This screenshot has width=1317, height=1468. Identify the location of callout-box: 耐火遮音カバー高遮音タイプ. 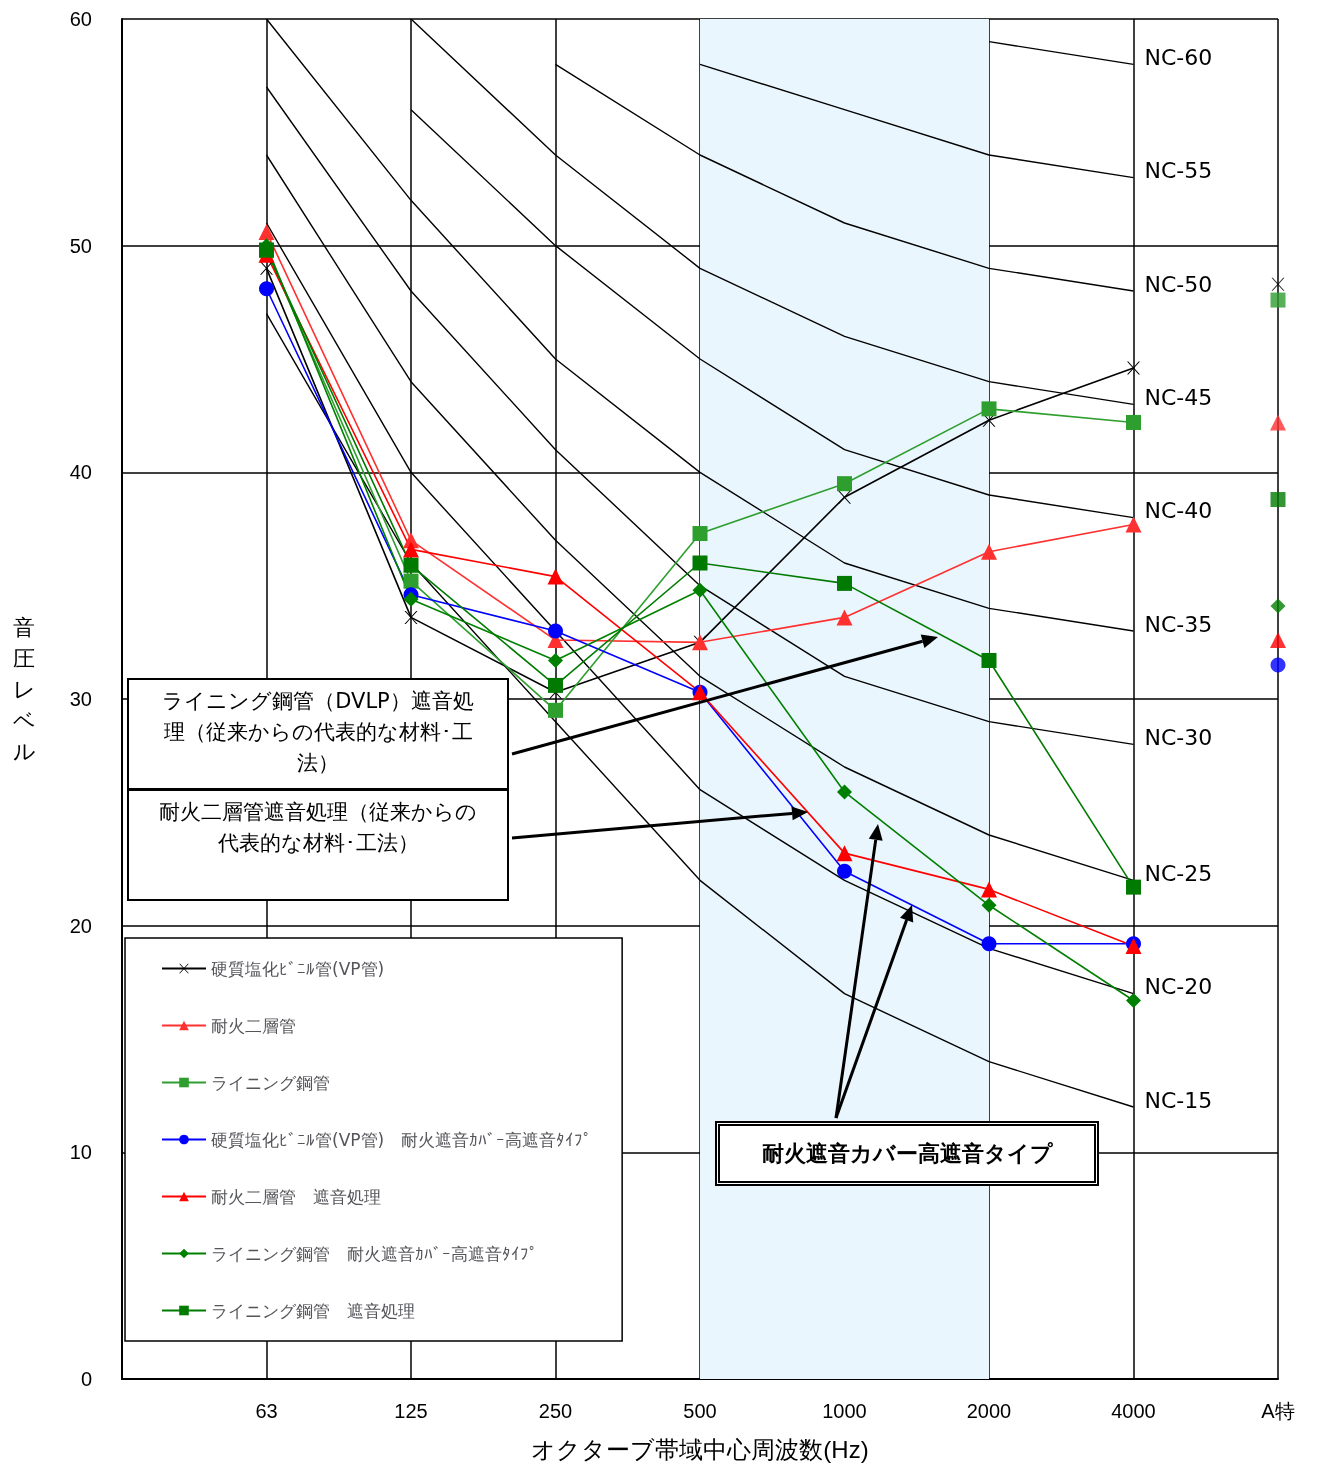
(907, 1153).